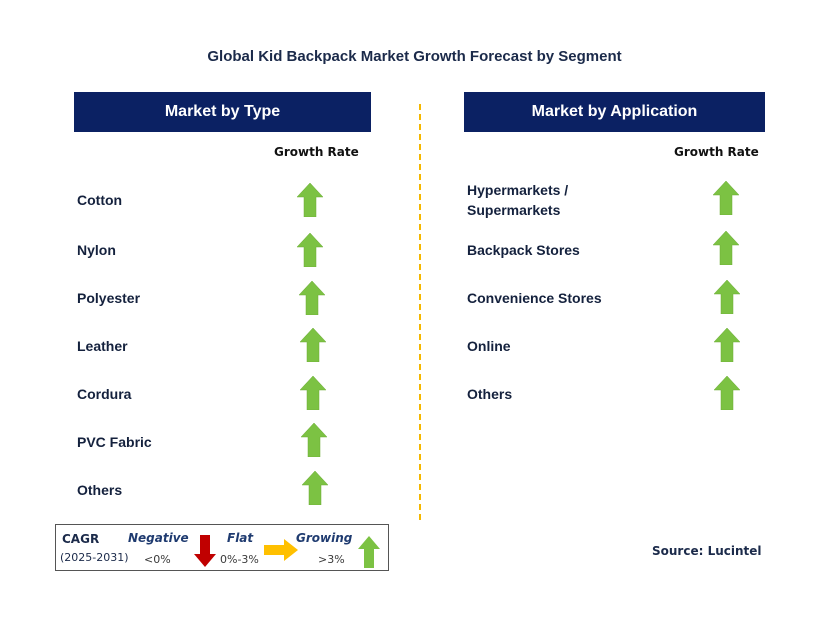  I want to click on source-label: Source: Lucintel, so click(707, 551).